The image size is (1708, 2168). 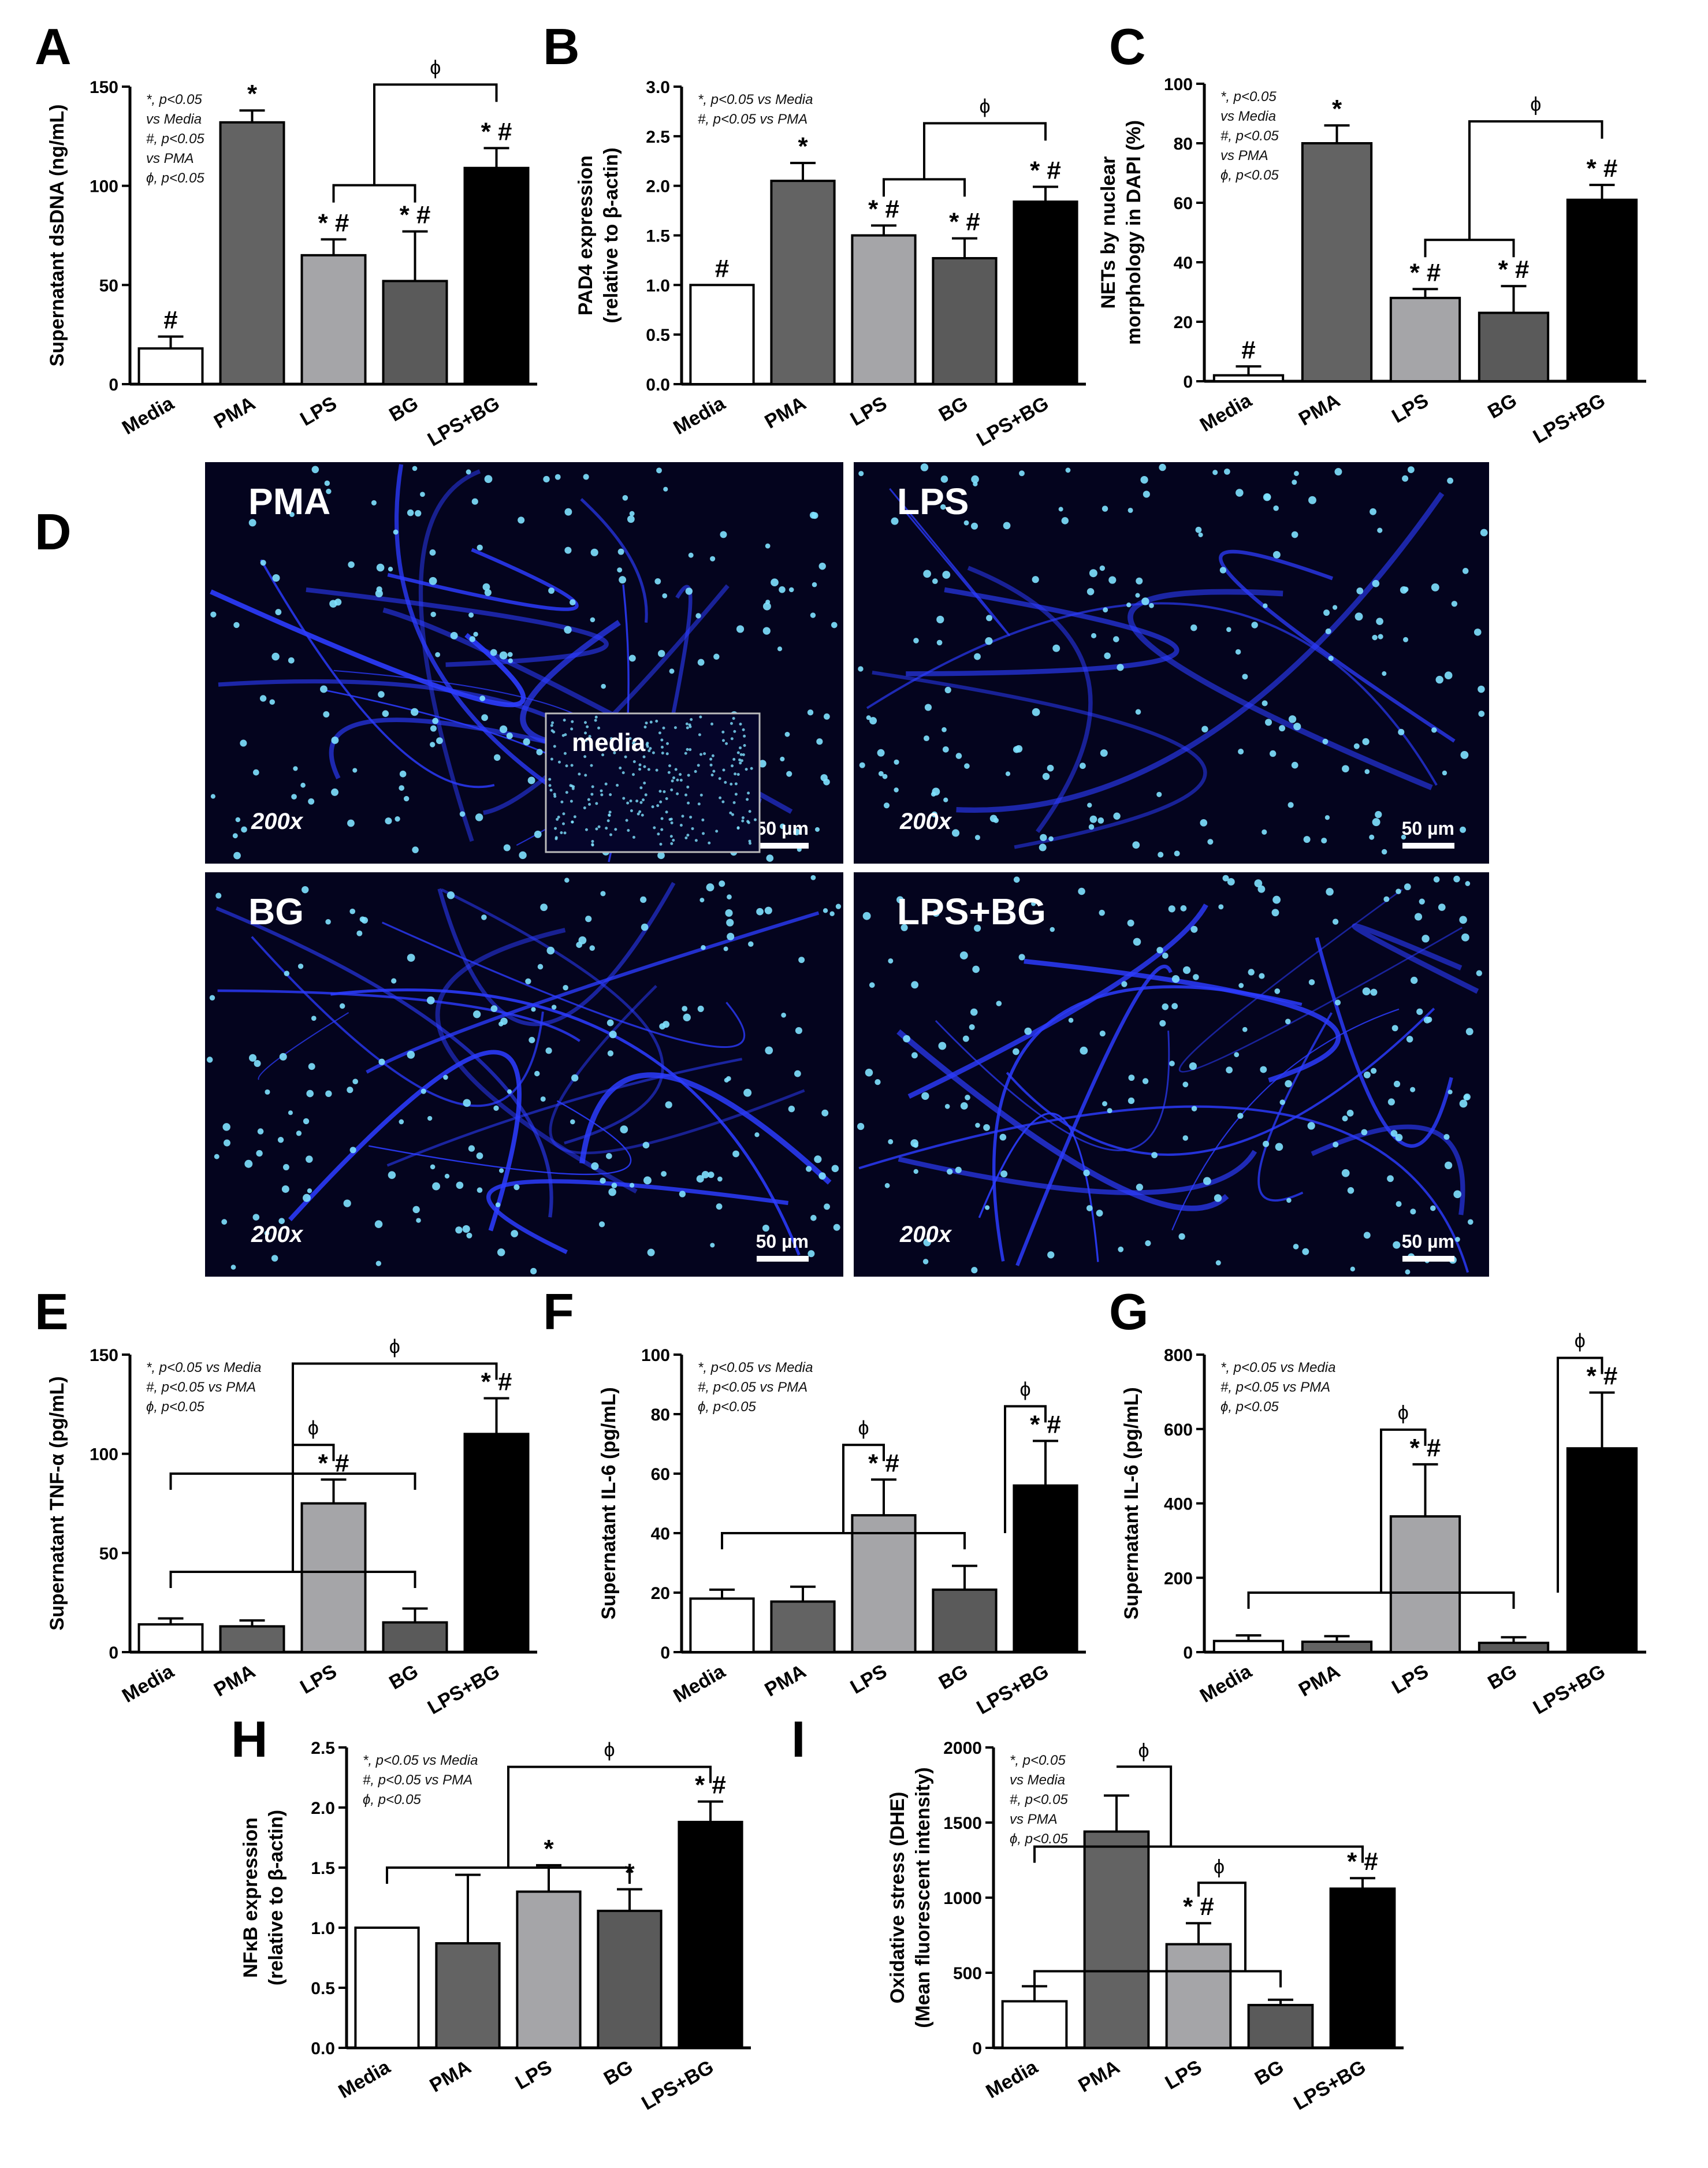 What do you see at coordinates (1280, 2026) in the screenshot?
I see `bar-BG` at bounding box center [1280, 2026].